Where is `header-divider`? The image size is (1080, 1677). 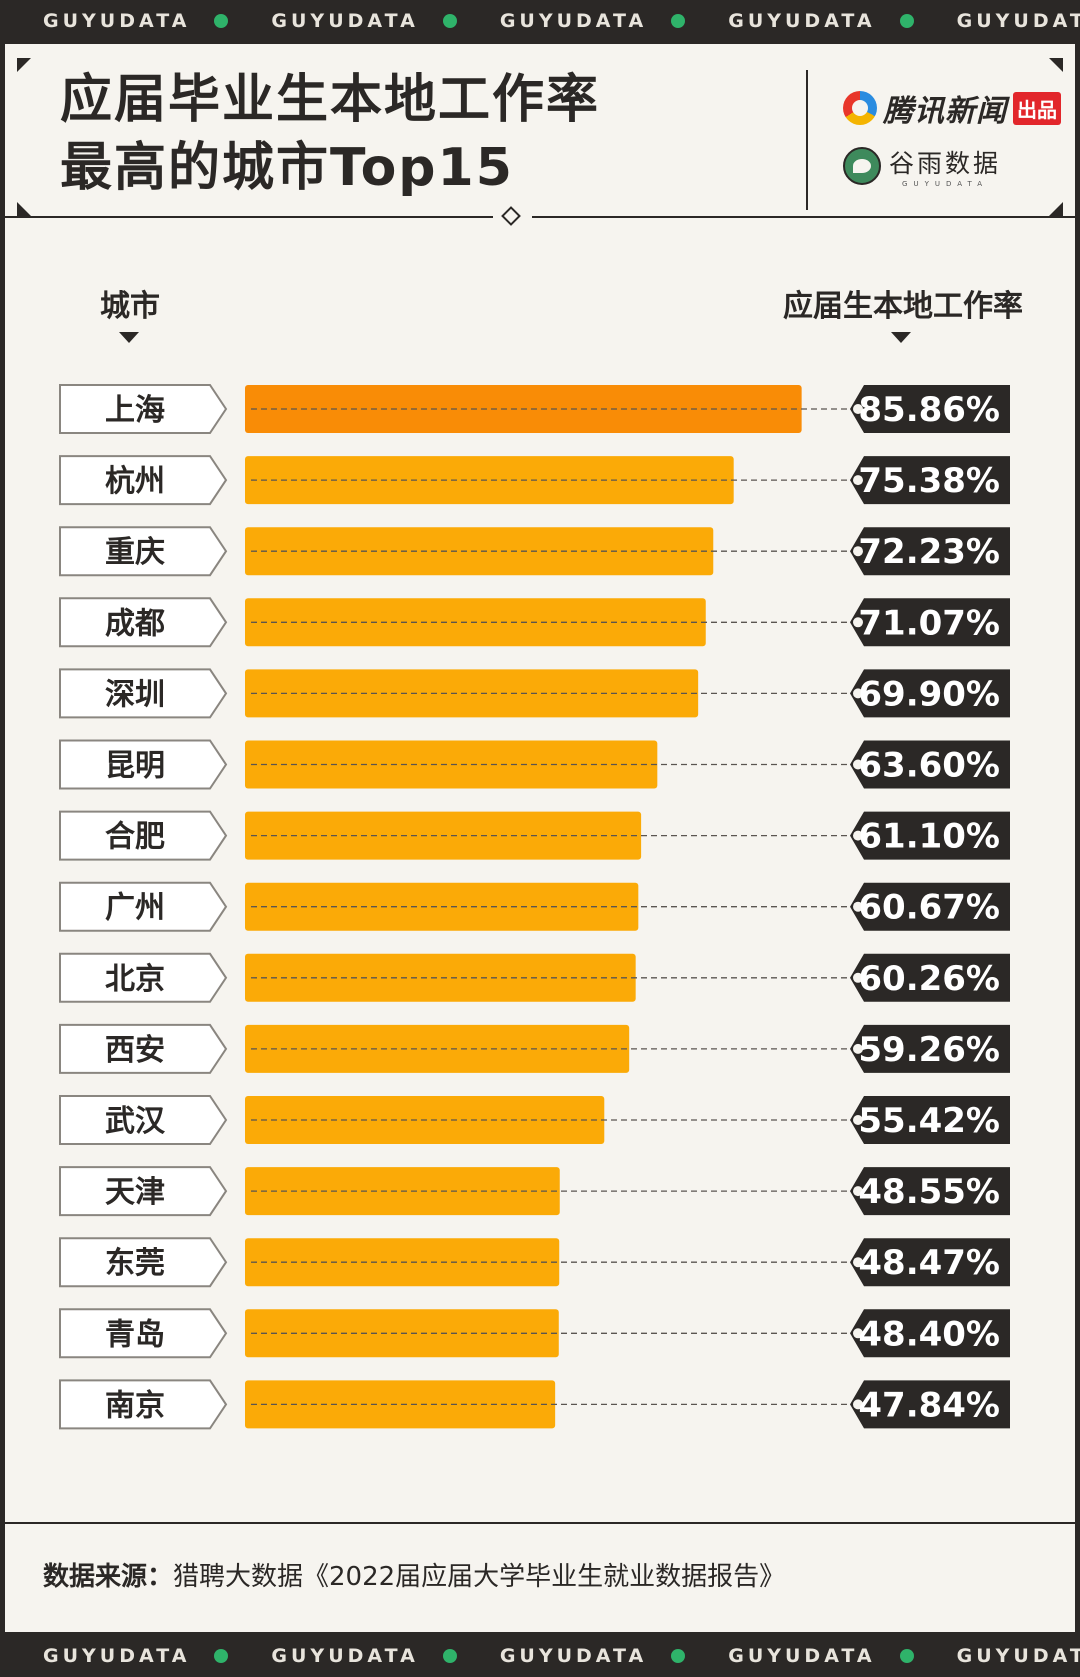 header-divider is located at coordinates (807, 140).